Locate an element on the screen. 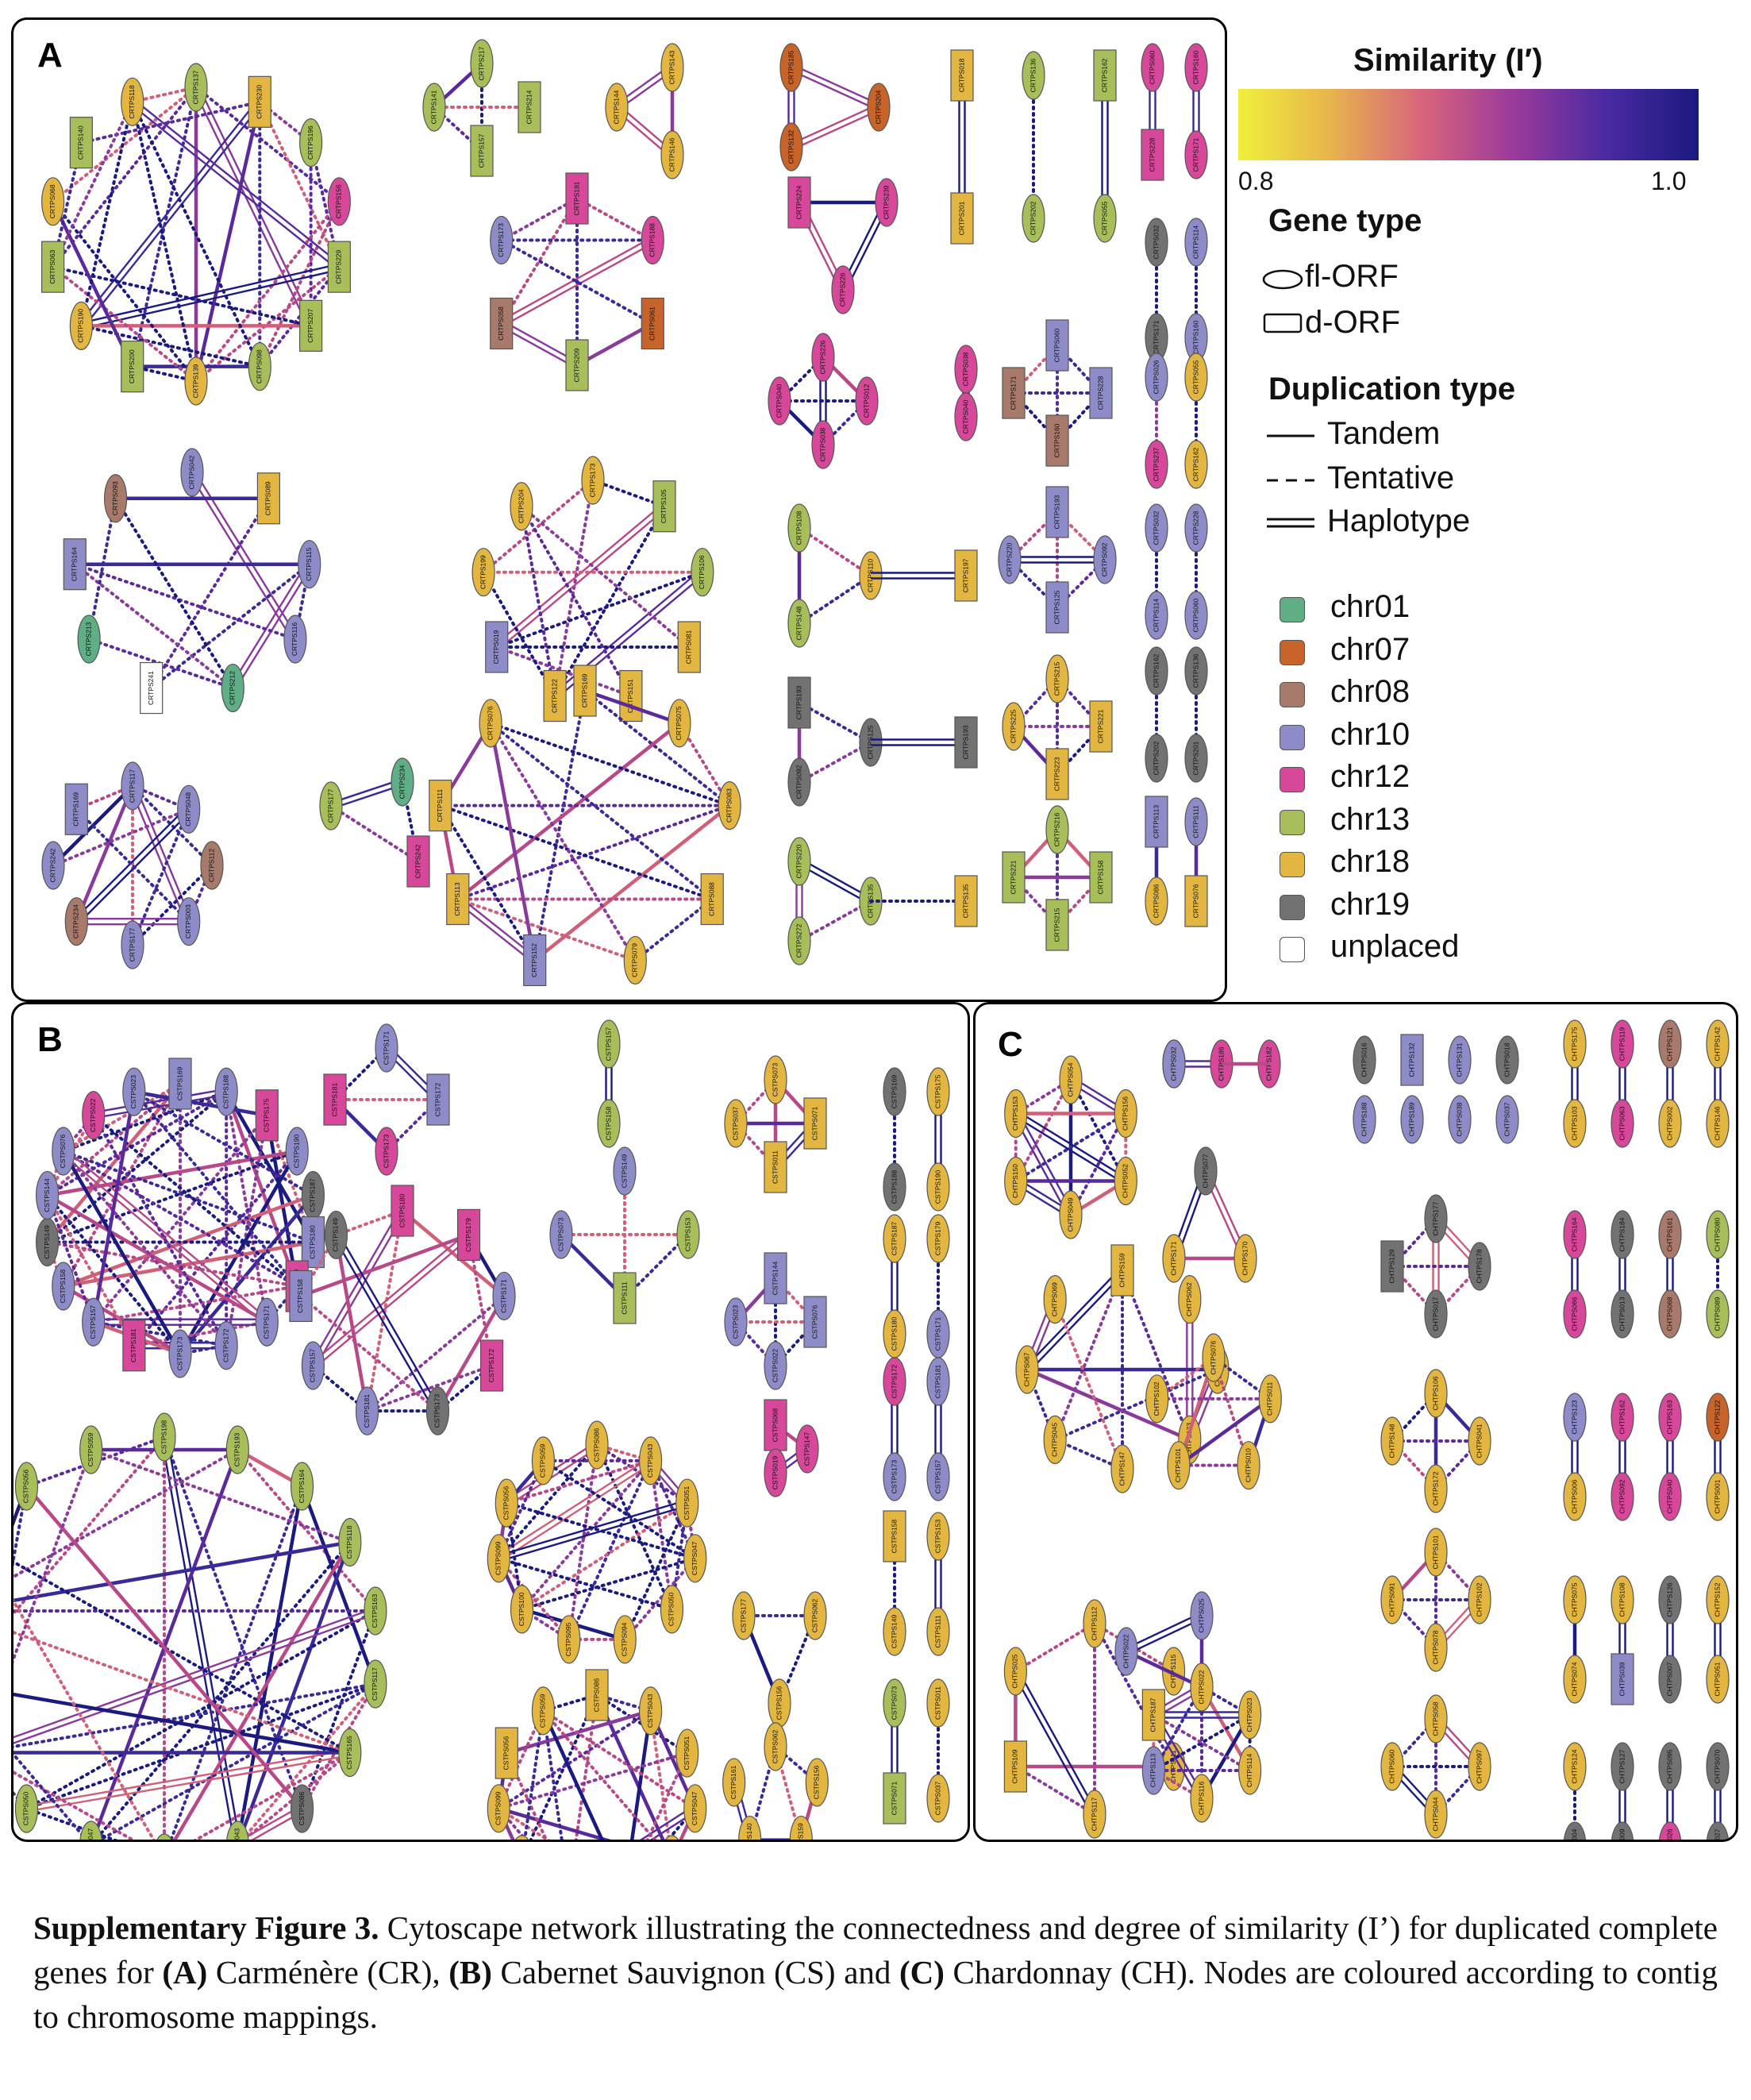  gene-node-label: CSTPS181 is located at coordinates (367, 1411).